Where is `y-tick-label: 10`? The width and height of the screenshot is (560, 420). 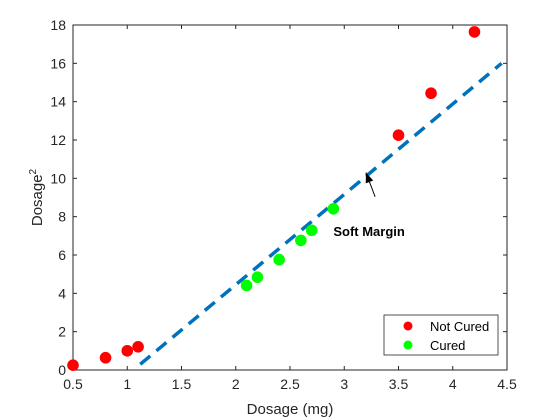
y-tick-label: 10 is located at coordinates (58, 178).